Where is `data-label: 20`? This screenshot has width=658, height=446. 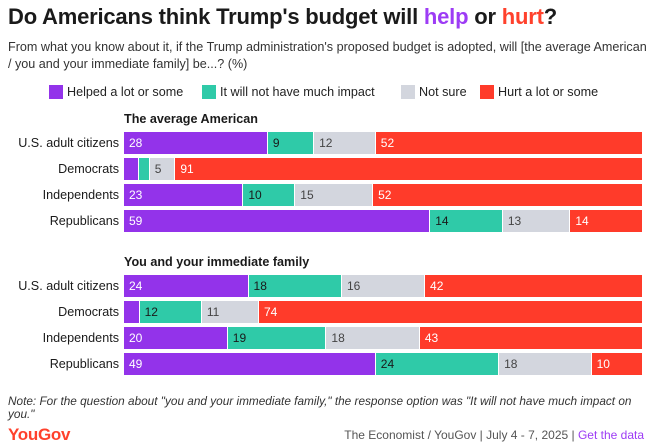 data-label: 20 is located at coordinates (136, 338).